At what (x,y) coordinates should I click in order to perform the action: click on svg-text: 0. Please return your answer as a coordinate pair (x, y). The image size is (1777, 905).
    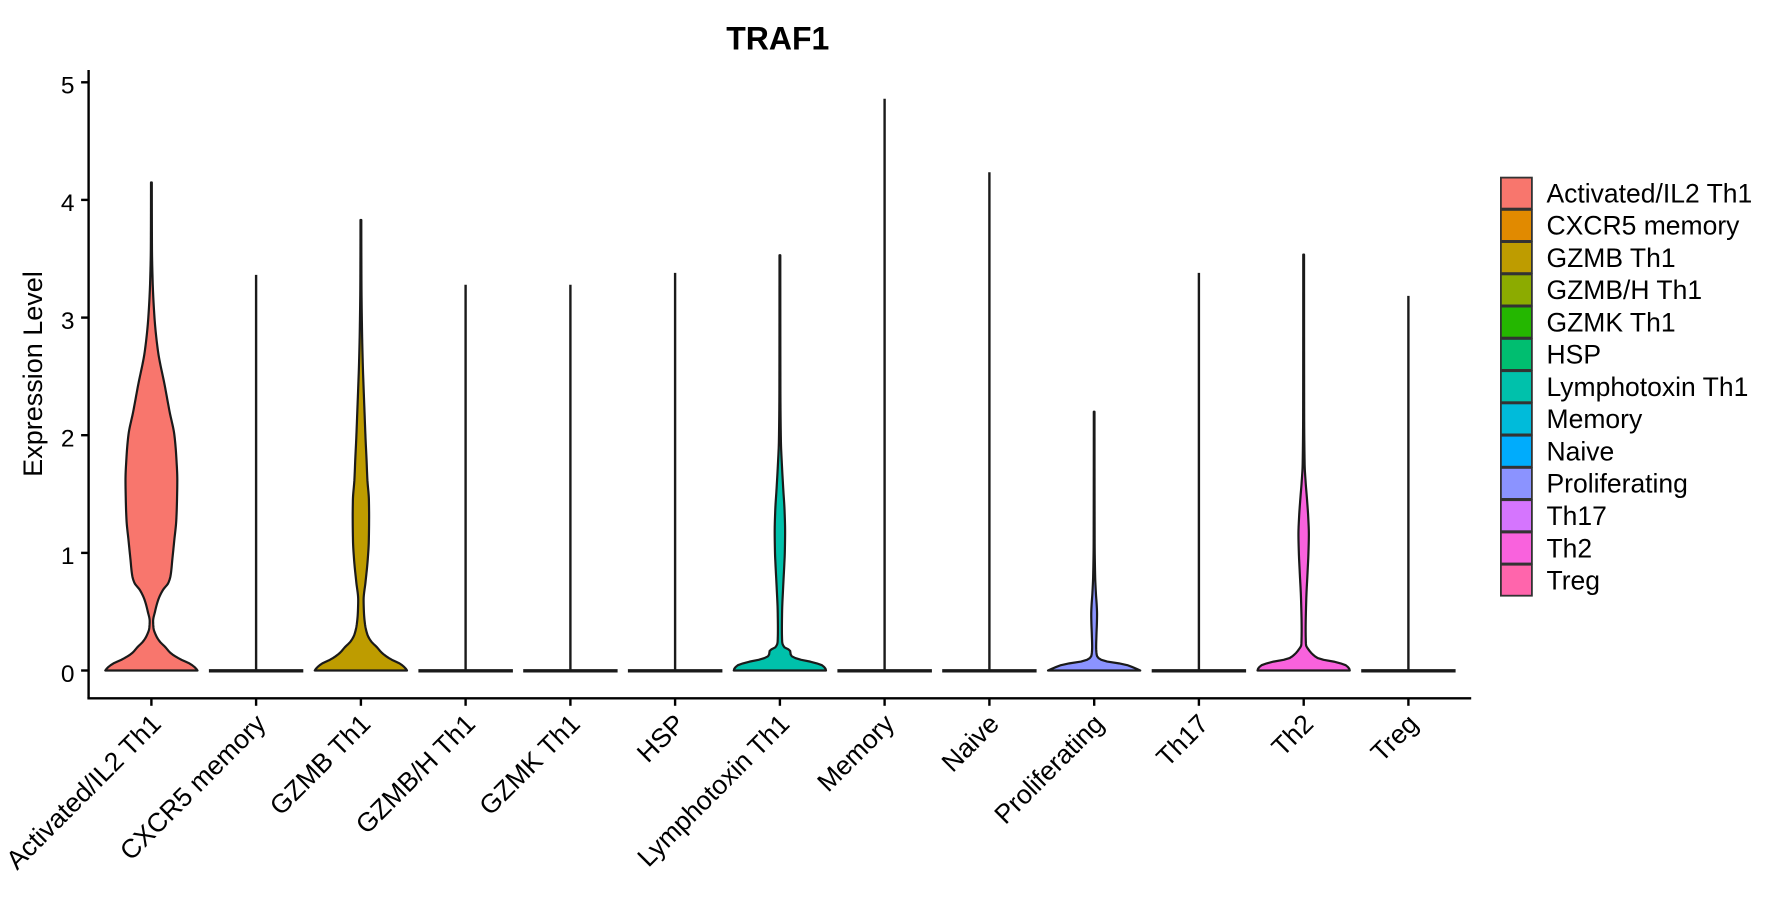
    Looking at the image, I should click on (68, 674).